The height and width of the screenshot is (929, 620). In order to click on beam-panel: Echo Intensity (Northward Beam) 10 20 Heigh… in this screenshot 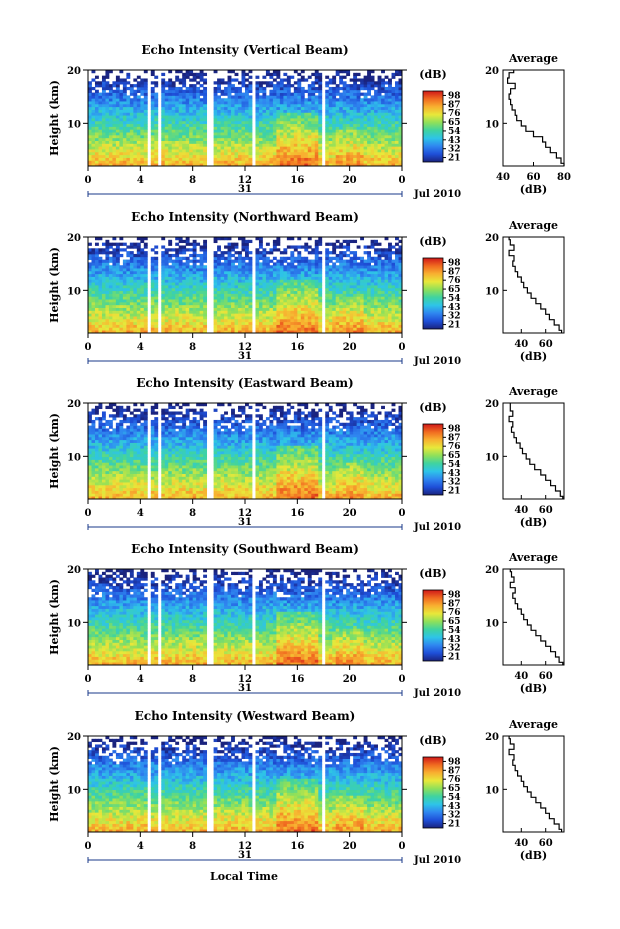, I will do `click(306, 288)`.